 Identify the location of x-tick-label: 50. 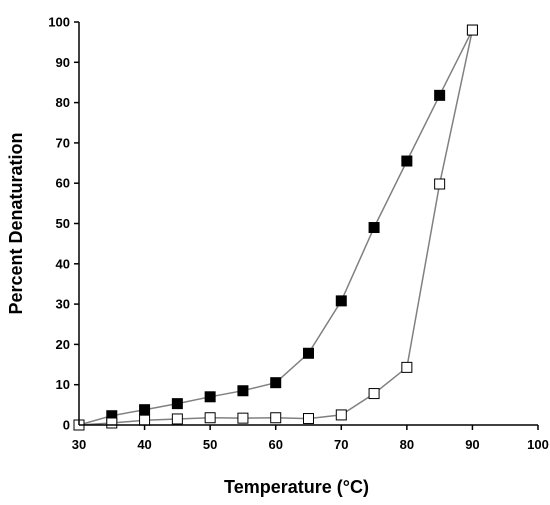
(210, 444).